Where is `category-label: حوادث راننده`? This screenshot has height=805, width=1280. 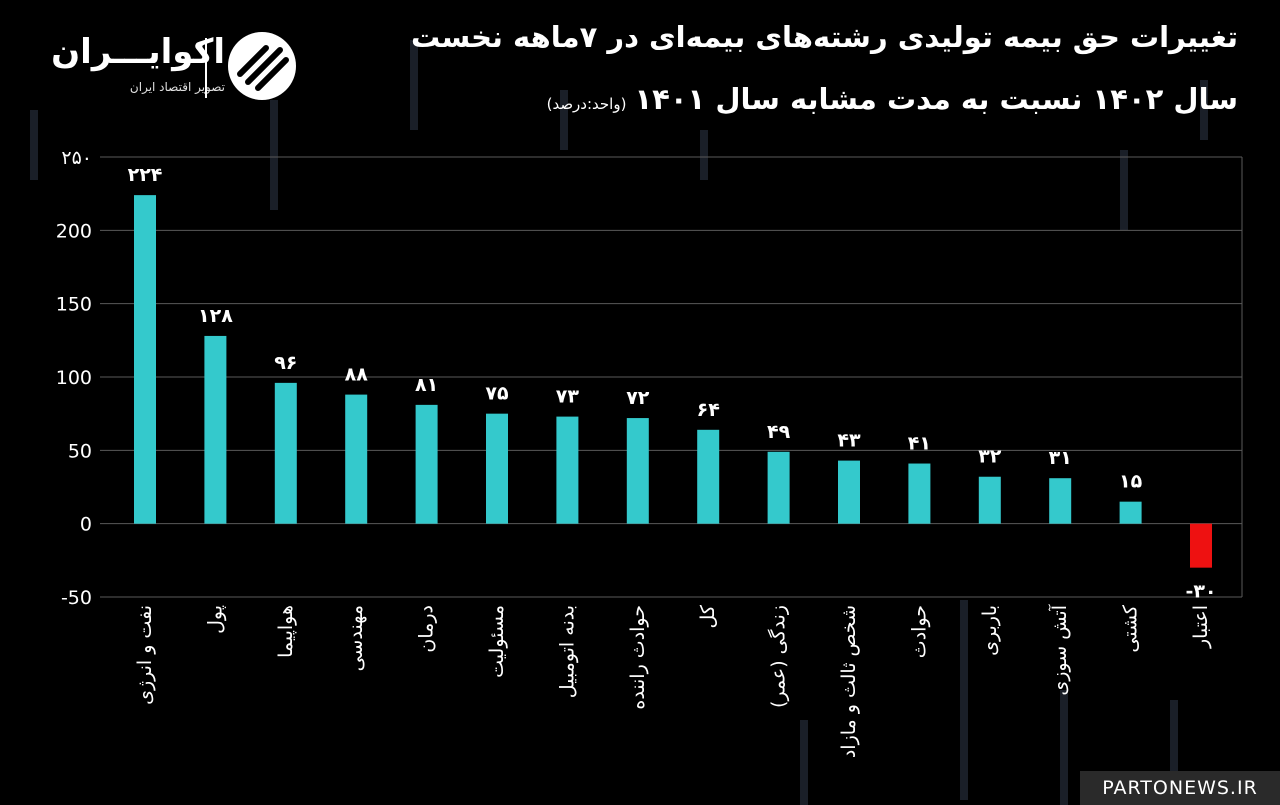 category-label: حوادث راننده is located at coordinates (638, 657).